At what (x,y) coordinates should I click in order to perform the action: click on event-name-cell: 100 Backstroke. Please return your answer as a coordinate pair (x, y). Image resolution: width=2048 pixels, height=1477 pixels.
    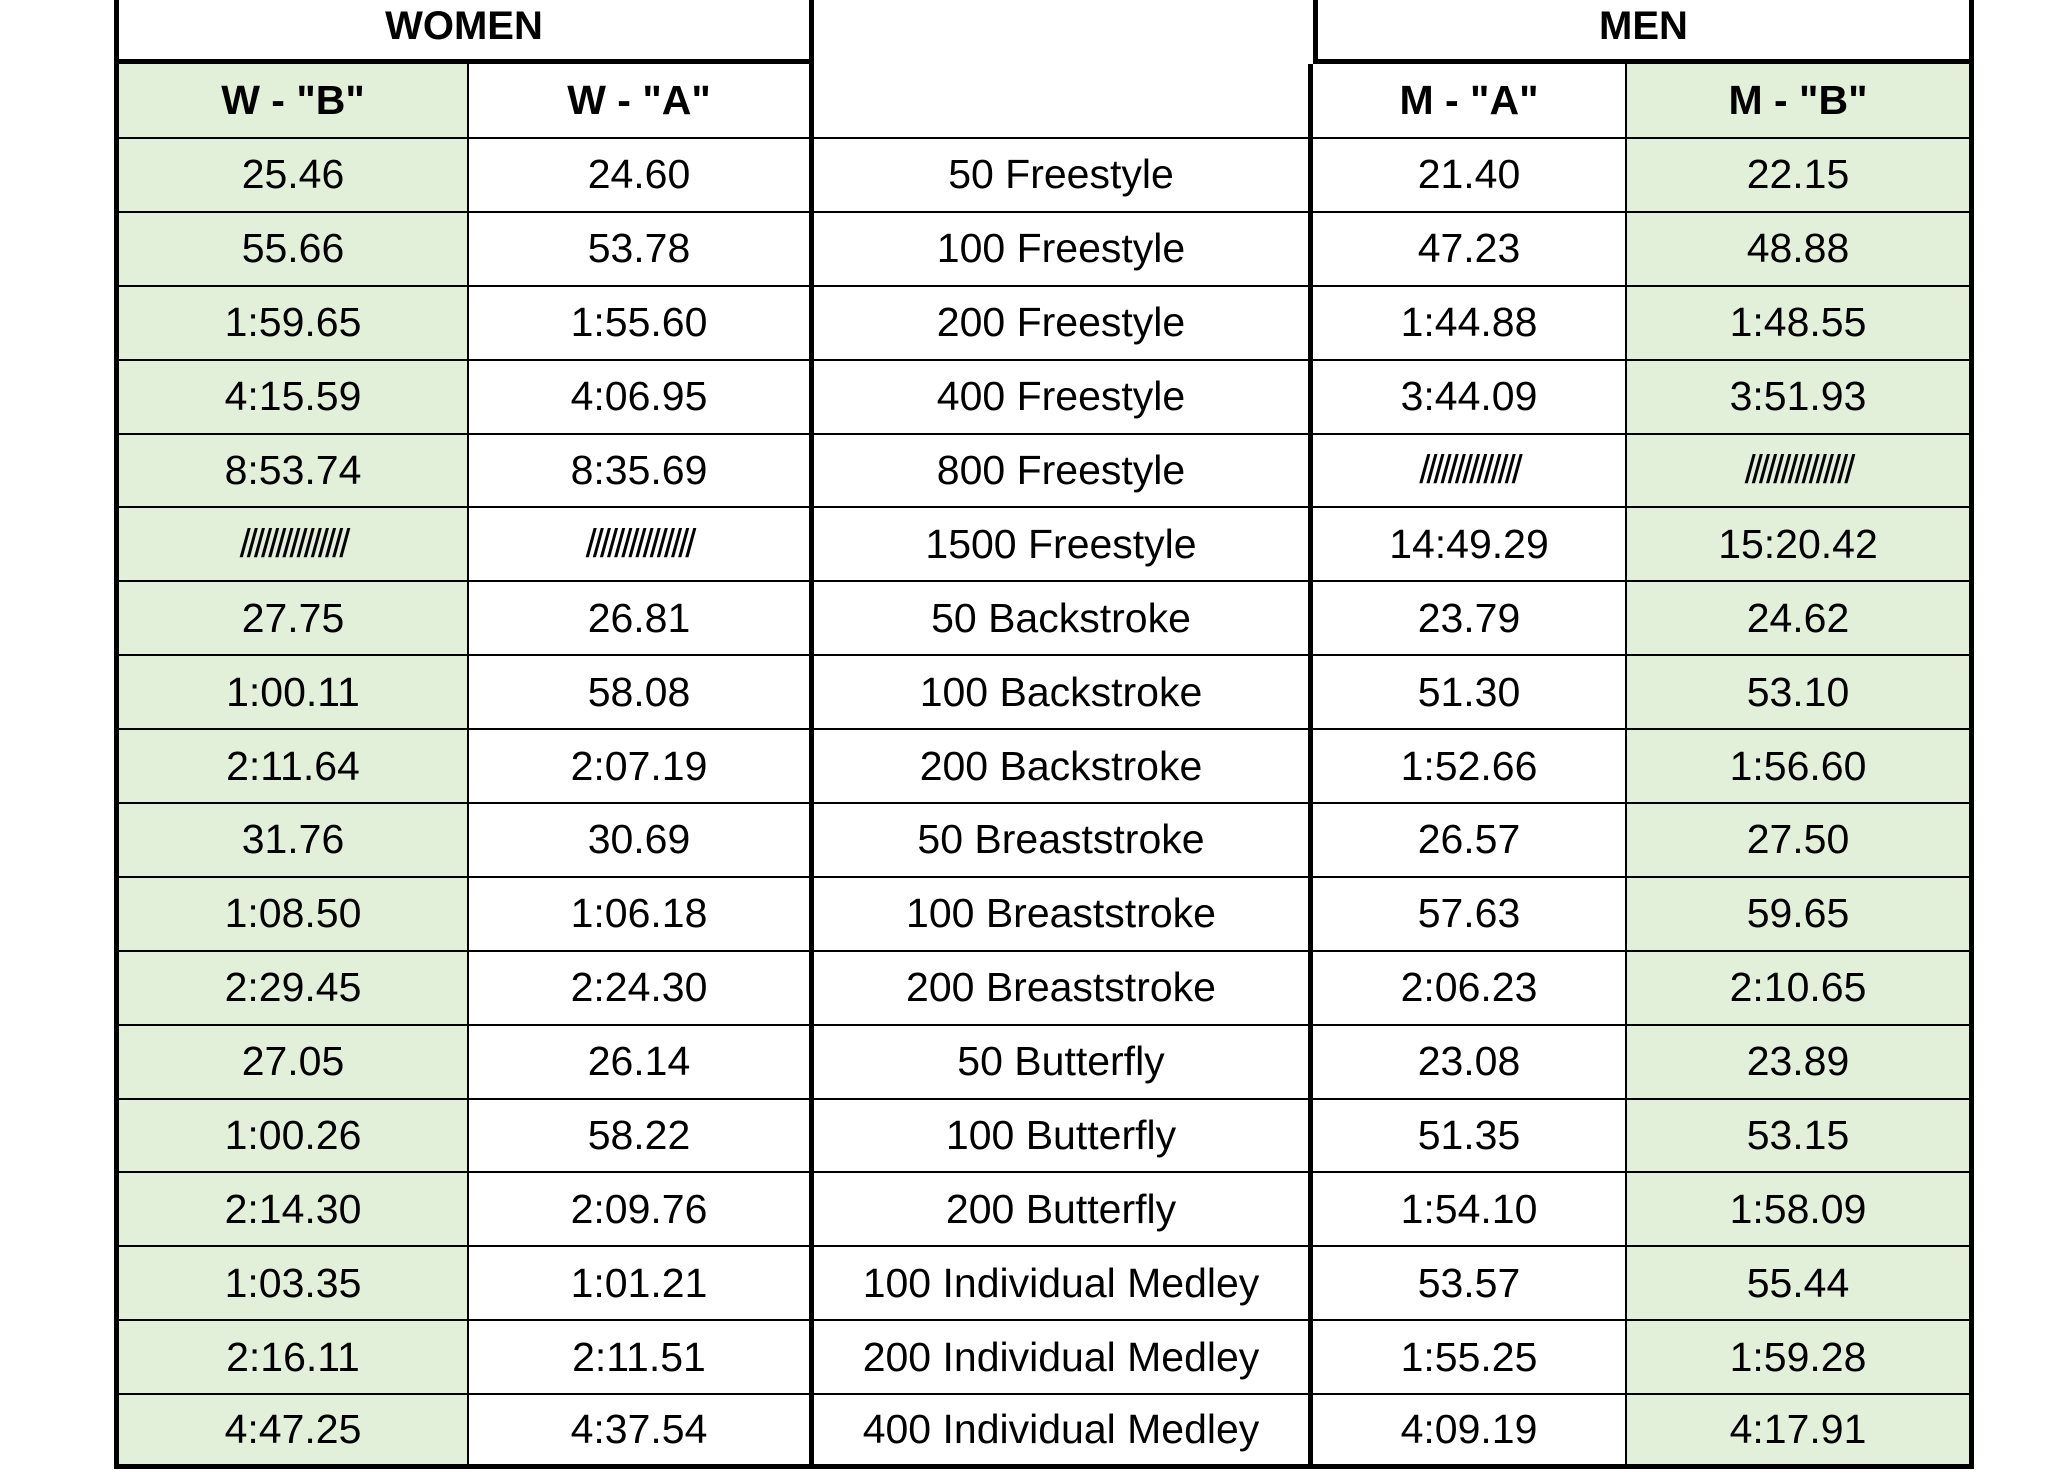
    Looking at the image, I should click on (1063, 693).